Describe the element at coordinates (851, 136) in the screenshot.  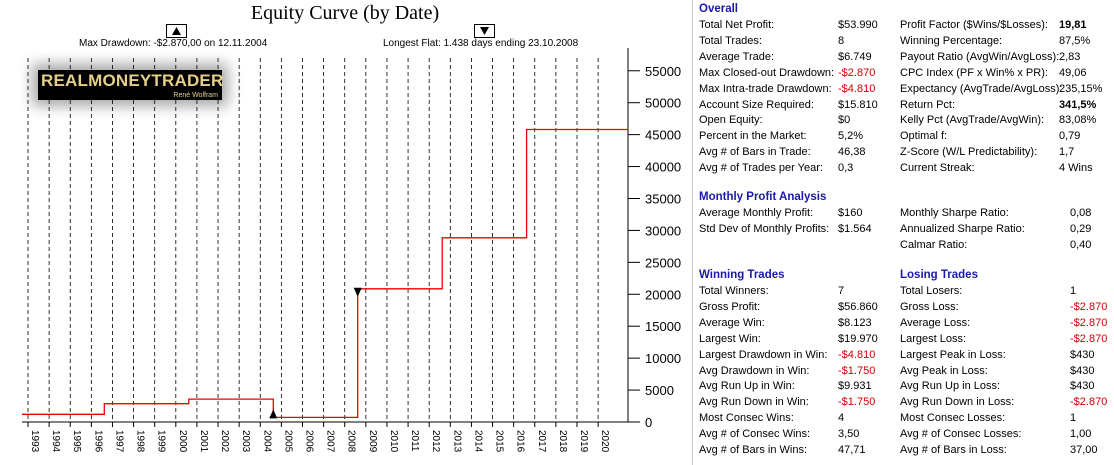
I see `overall-left-7-value: 5,2%` at that location.